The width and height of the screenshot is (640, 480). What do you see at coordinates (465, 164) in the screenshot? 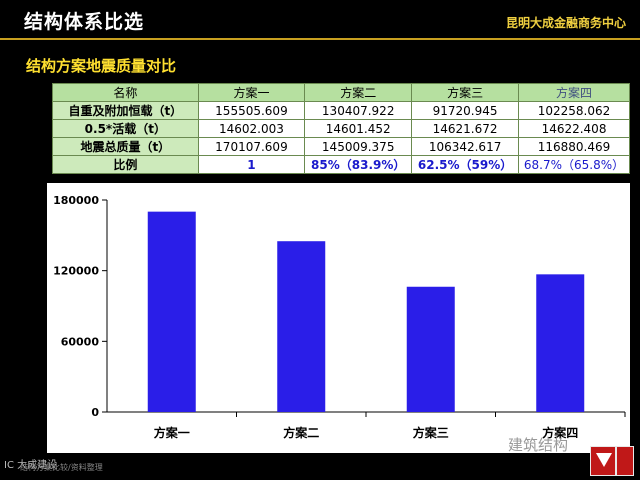
I see `table-cell: 62.5%（59%）` at bounding box center [465, 164].